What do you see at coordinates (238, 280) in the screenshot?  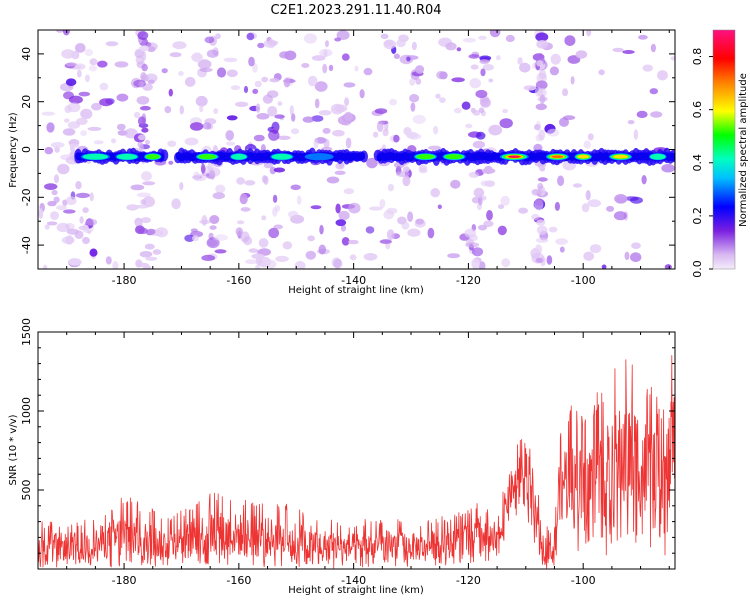 I see `x-tick-label: -160` at bounding box center [238, 280].